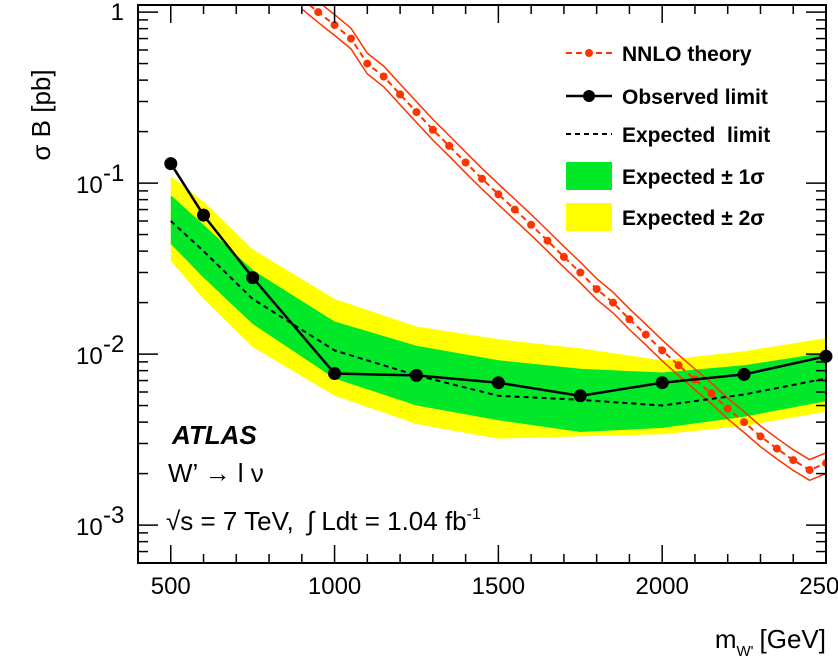 The width and height of the screenshot is (838, 663). What do you see at coordinates (113, 173) in the screenshot?
I see `y-tick-exponent: -1` at bounding box center [113, 173].